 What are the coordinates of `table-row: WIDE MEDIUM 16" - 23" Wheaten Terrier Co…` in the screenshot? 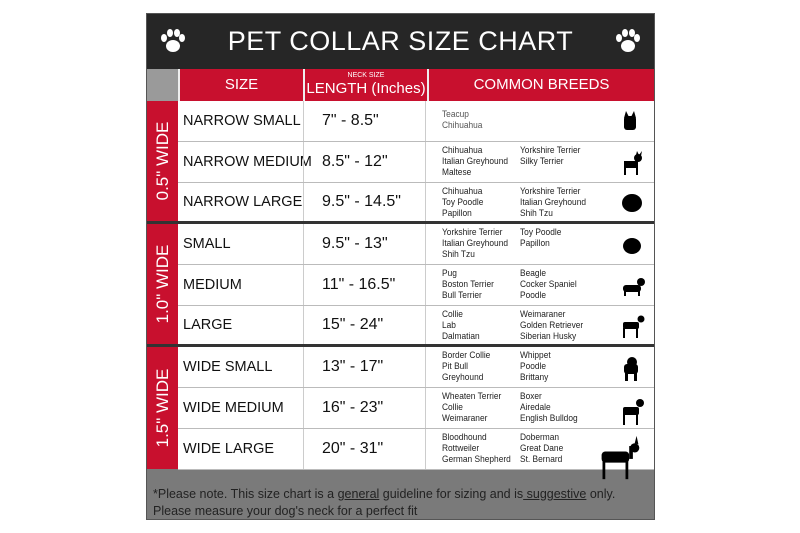 It's located at (416, 408).